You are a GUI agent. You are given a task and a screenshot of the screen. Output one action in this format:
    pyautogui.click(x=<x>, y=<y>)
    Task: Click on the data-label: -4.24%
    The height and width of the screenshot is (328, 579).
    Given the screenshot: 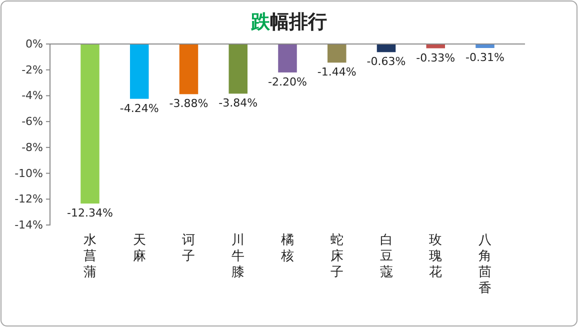 What is the action you would take?
    pyautogui.click(x=139, y=108)
    